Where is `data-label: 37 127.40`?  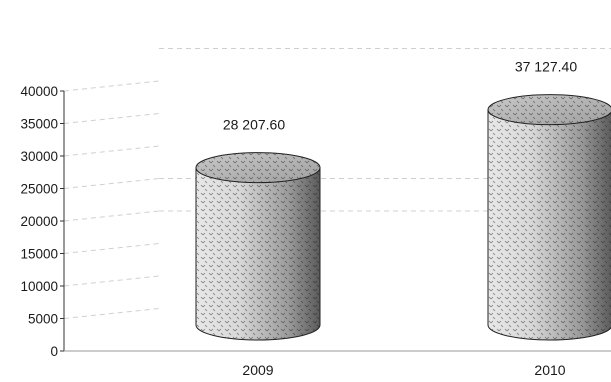 data-label: 37 127.40 is located at coordinates (546, 67).